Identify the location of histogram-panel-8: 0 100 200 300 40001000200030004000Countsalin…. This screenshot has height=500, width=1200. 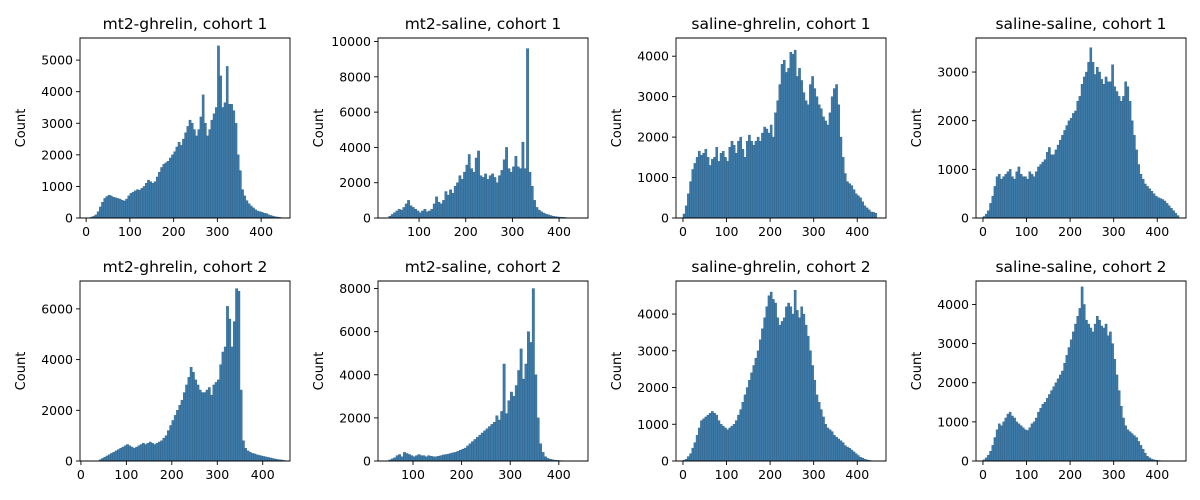
(1048, 370).